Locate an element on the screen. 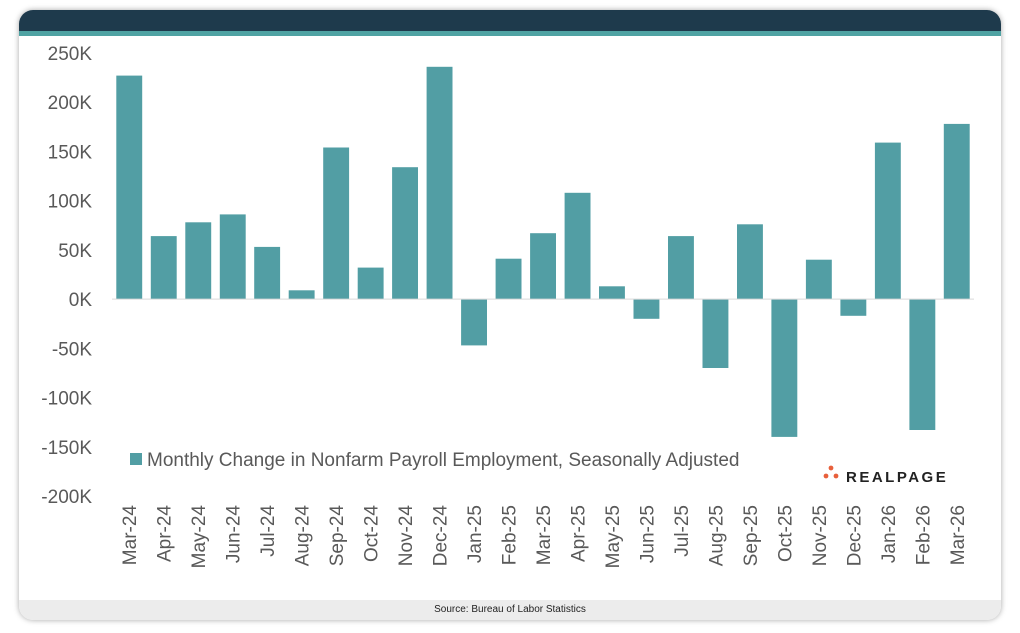  x-tick-label: Sep-24 is located at coordinates (337, 536).